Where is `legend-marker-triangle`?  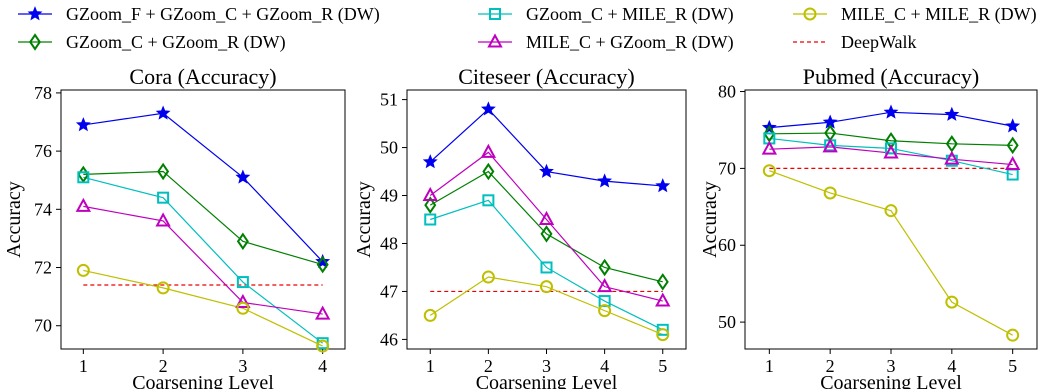 legend-marker-triangle is located at coordinates (495, 40).